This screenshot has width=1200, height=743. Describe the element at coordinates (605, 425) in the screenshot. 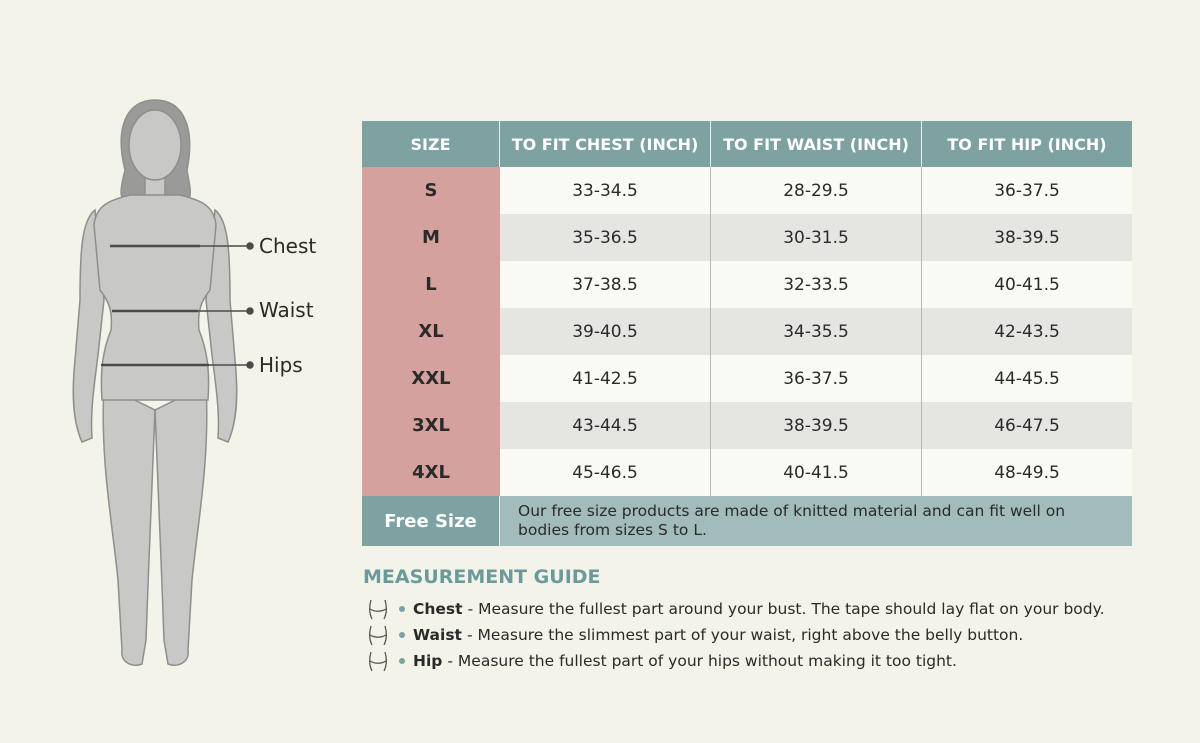

I see `table-cell: 43-44.5` at that location.